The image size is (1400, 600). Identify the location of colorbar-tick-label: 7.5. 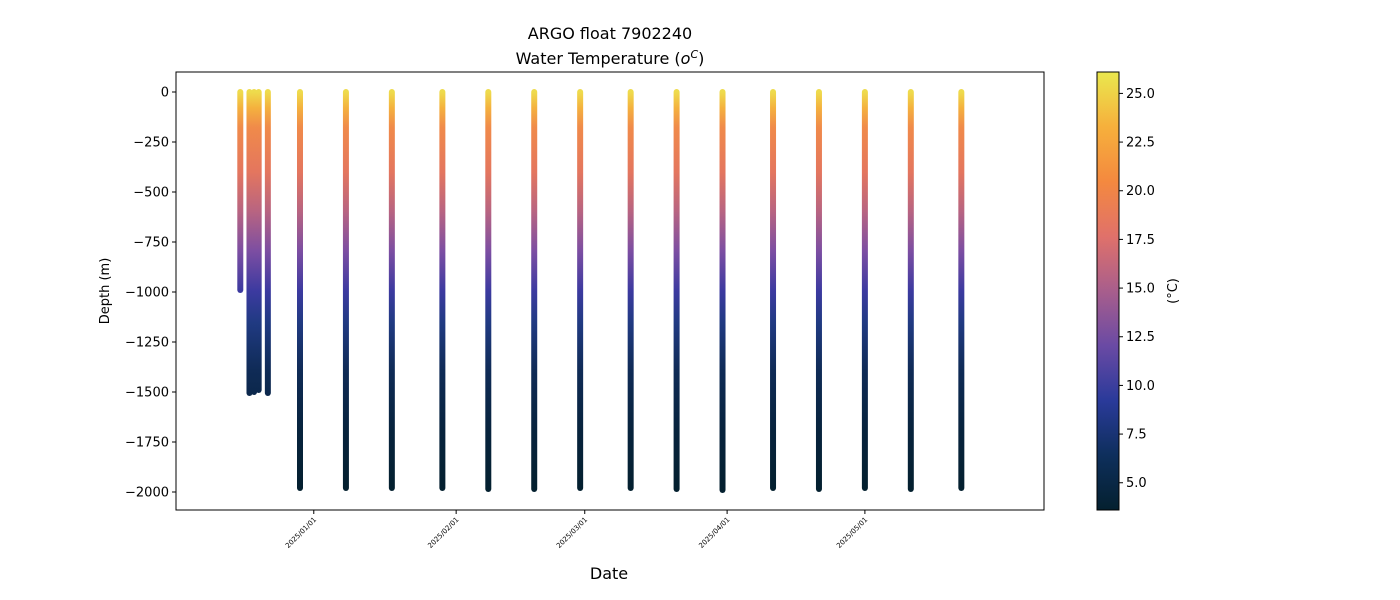
(1136, 435).